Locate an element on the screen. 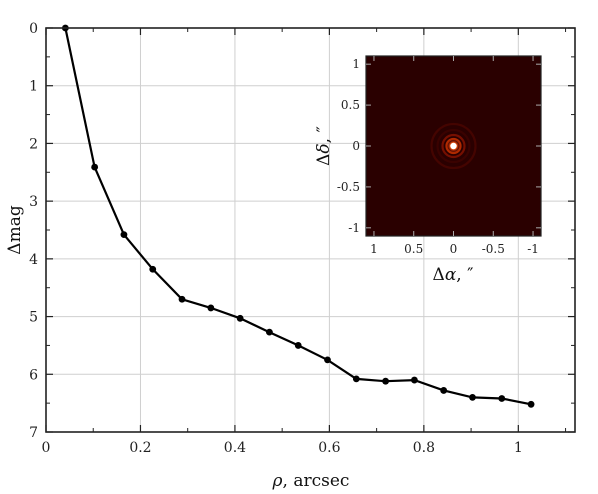  x-tick-label: 0.4 is located at coordinates (235, 448).